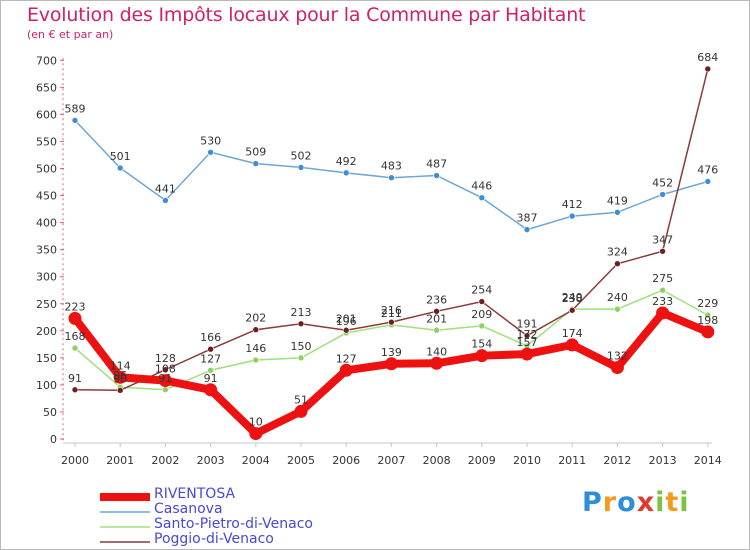 This screenshot has height=550, width=750. What do you see at coordinates (195, 494) in the screenshot?
I see `legend-label-riventosa: RIVENTOSA` at bounding box center [195, 494].